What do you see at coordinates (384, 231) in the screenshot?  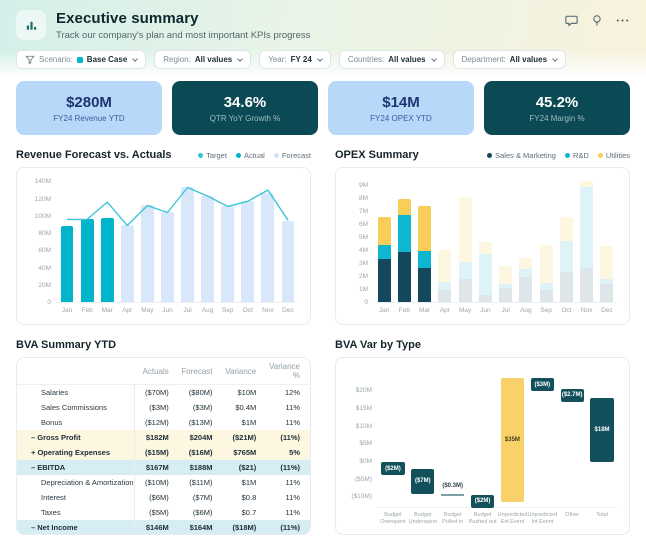 I see `utilities-segment-jan` at bounding box center [384, 231].